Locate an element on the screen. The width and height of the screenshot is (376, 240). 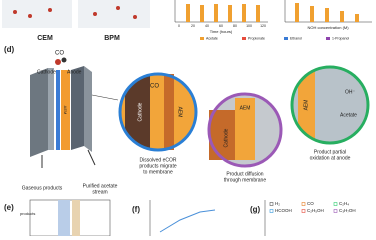
gas-label: CO is located at coordinates (59, 54).